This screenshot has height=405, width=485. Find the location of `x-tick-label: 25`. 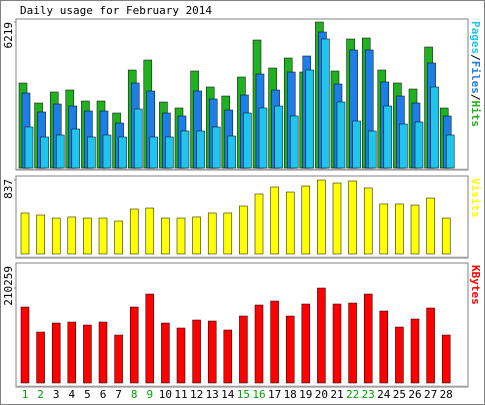

x-tick-label: 25 is located at coordinates (399, 394).